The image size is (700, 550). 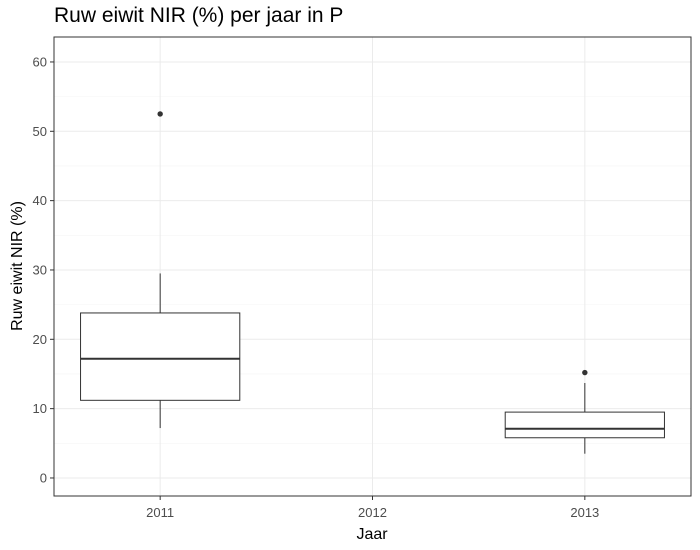 I want to click on chart-title: Ruw eiwit NIR (%) per jaar in P, so click(x=199, y=15).